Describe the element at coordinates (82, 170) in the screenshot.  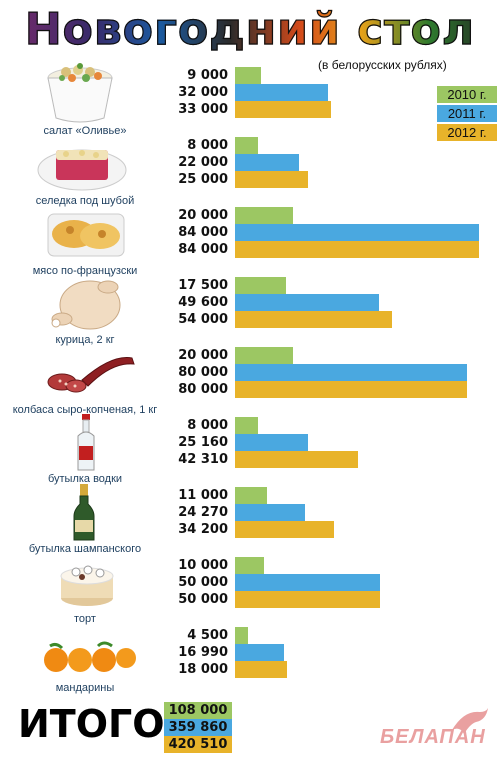
I see `herring-salad-icon` at that location.